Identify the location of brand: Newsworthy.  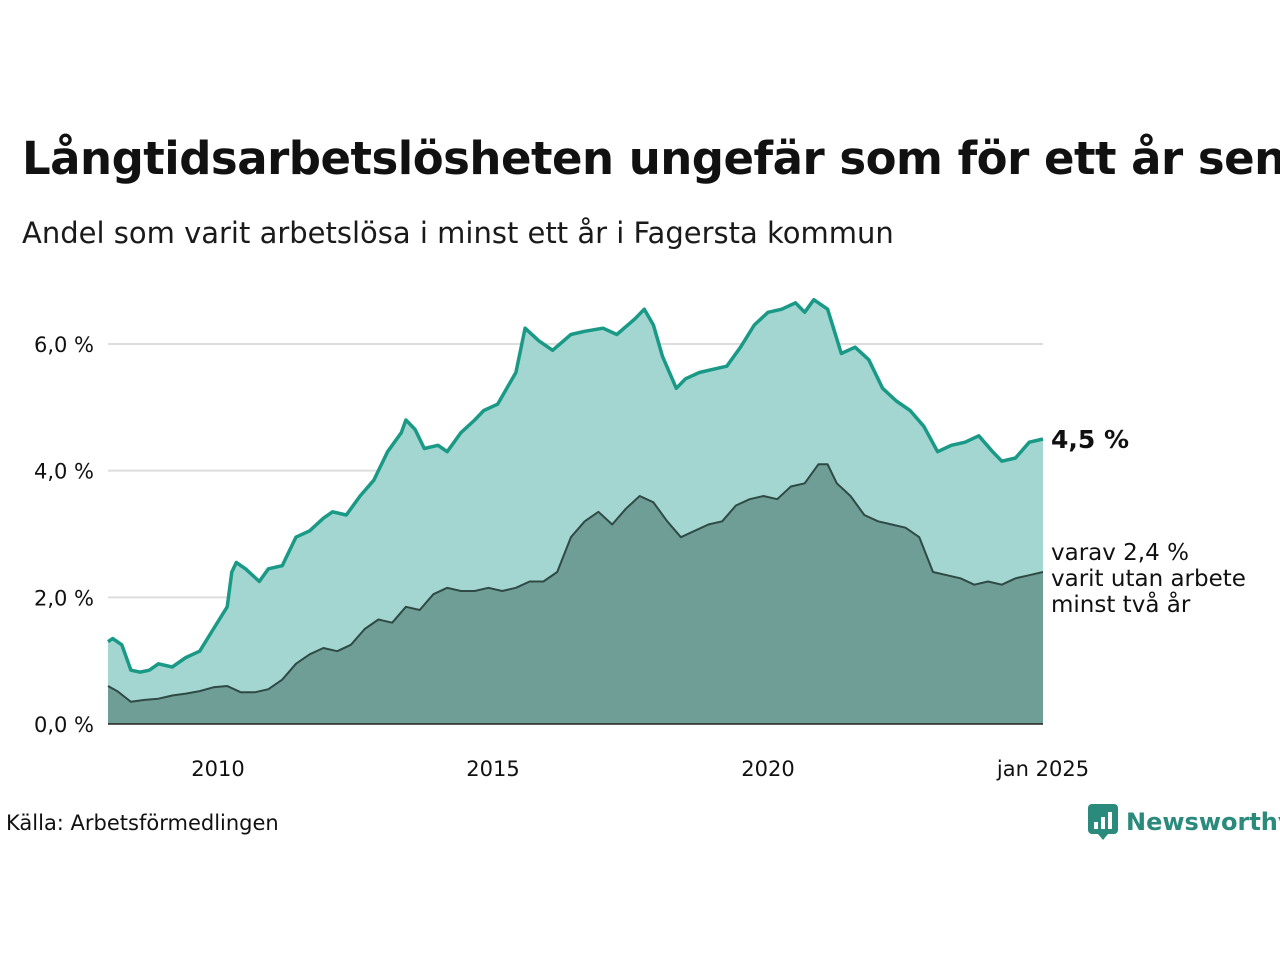
(1184, 822).